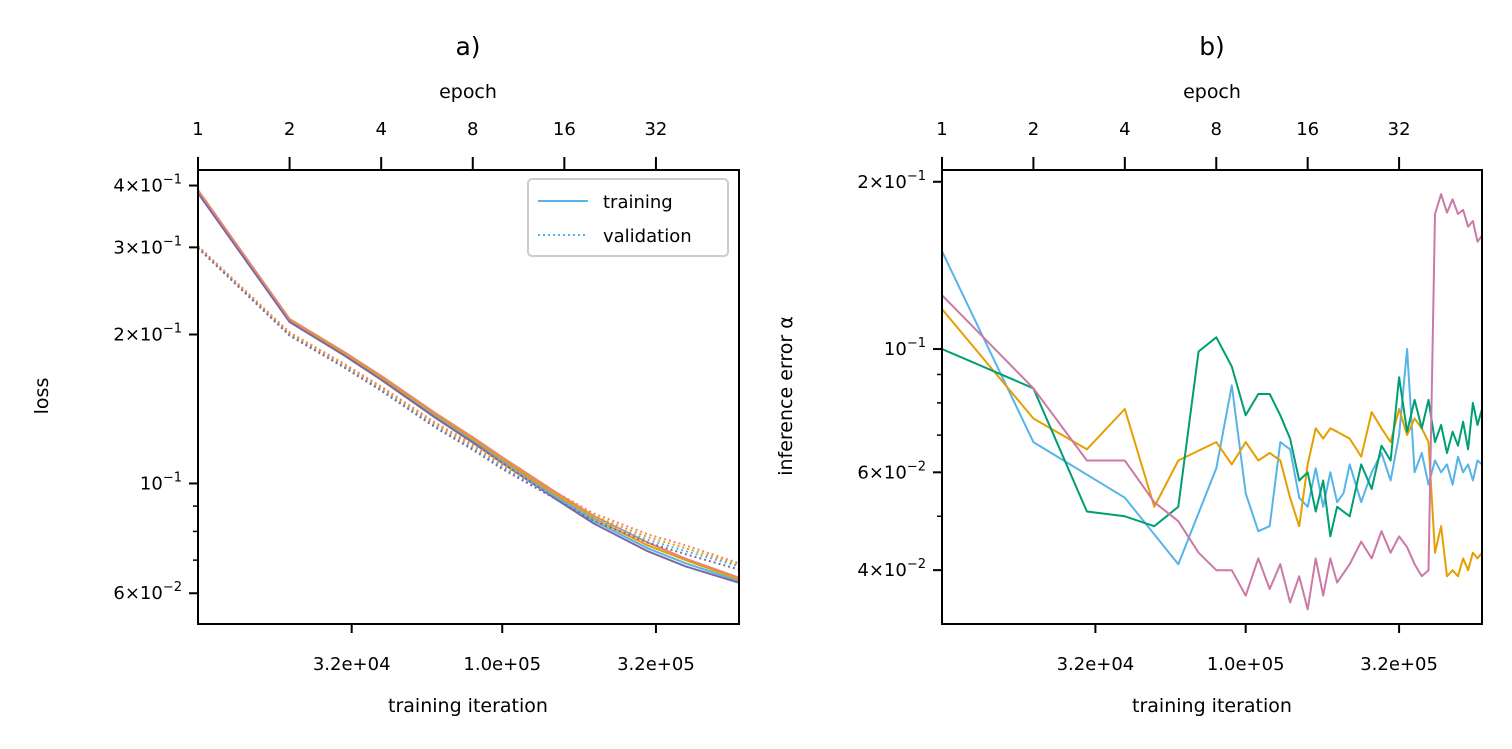  Describe the element at coordinates (656, 664) in the screenshot. I see `panel-a-x-tick-label: 3.2e+05` at that location.